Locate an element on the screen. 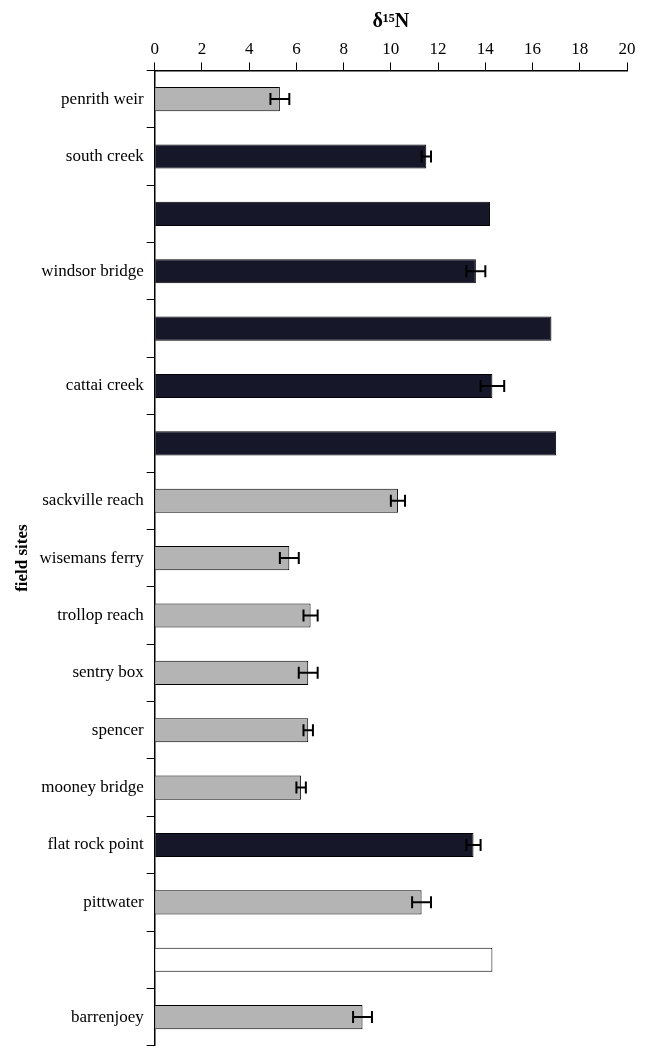 The image size is (649, 1059). x-tick-label: 6 is located at coordinates (296, 48).